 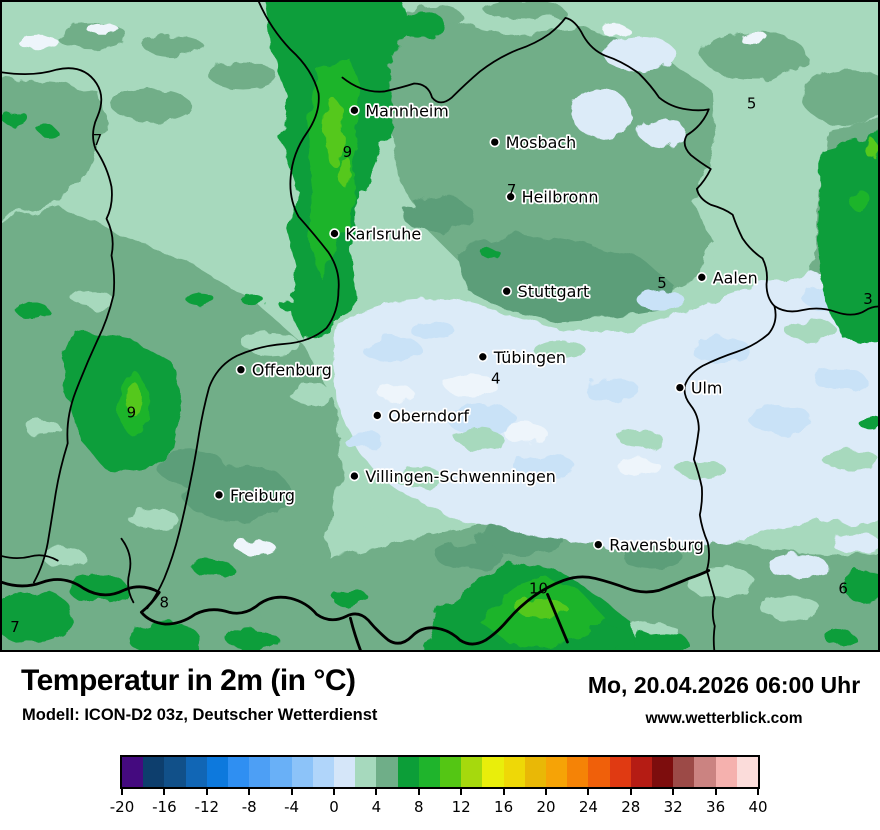 I want to click on legend-tick-label: 16, so click(x=504, y=807).